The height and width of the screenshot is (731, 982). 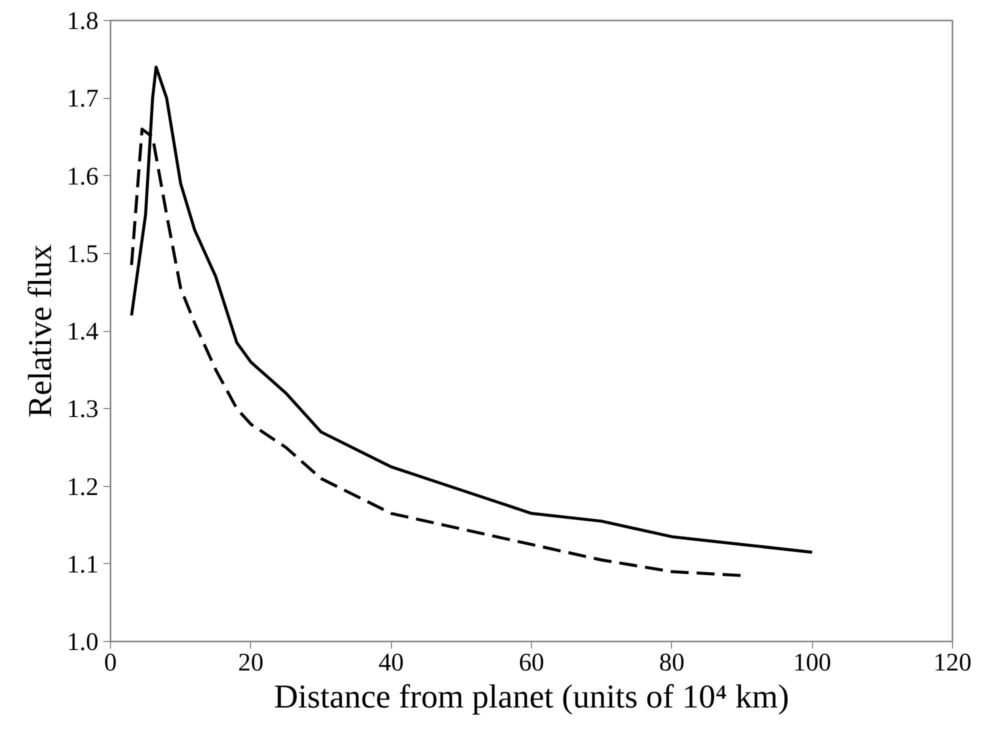 What do you see at coordinates (110, 662) in the screenshot?
I see `x-tick-label: 0` at bounding box center [110, 662].